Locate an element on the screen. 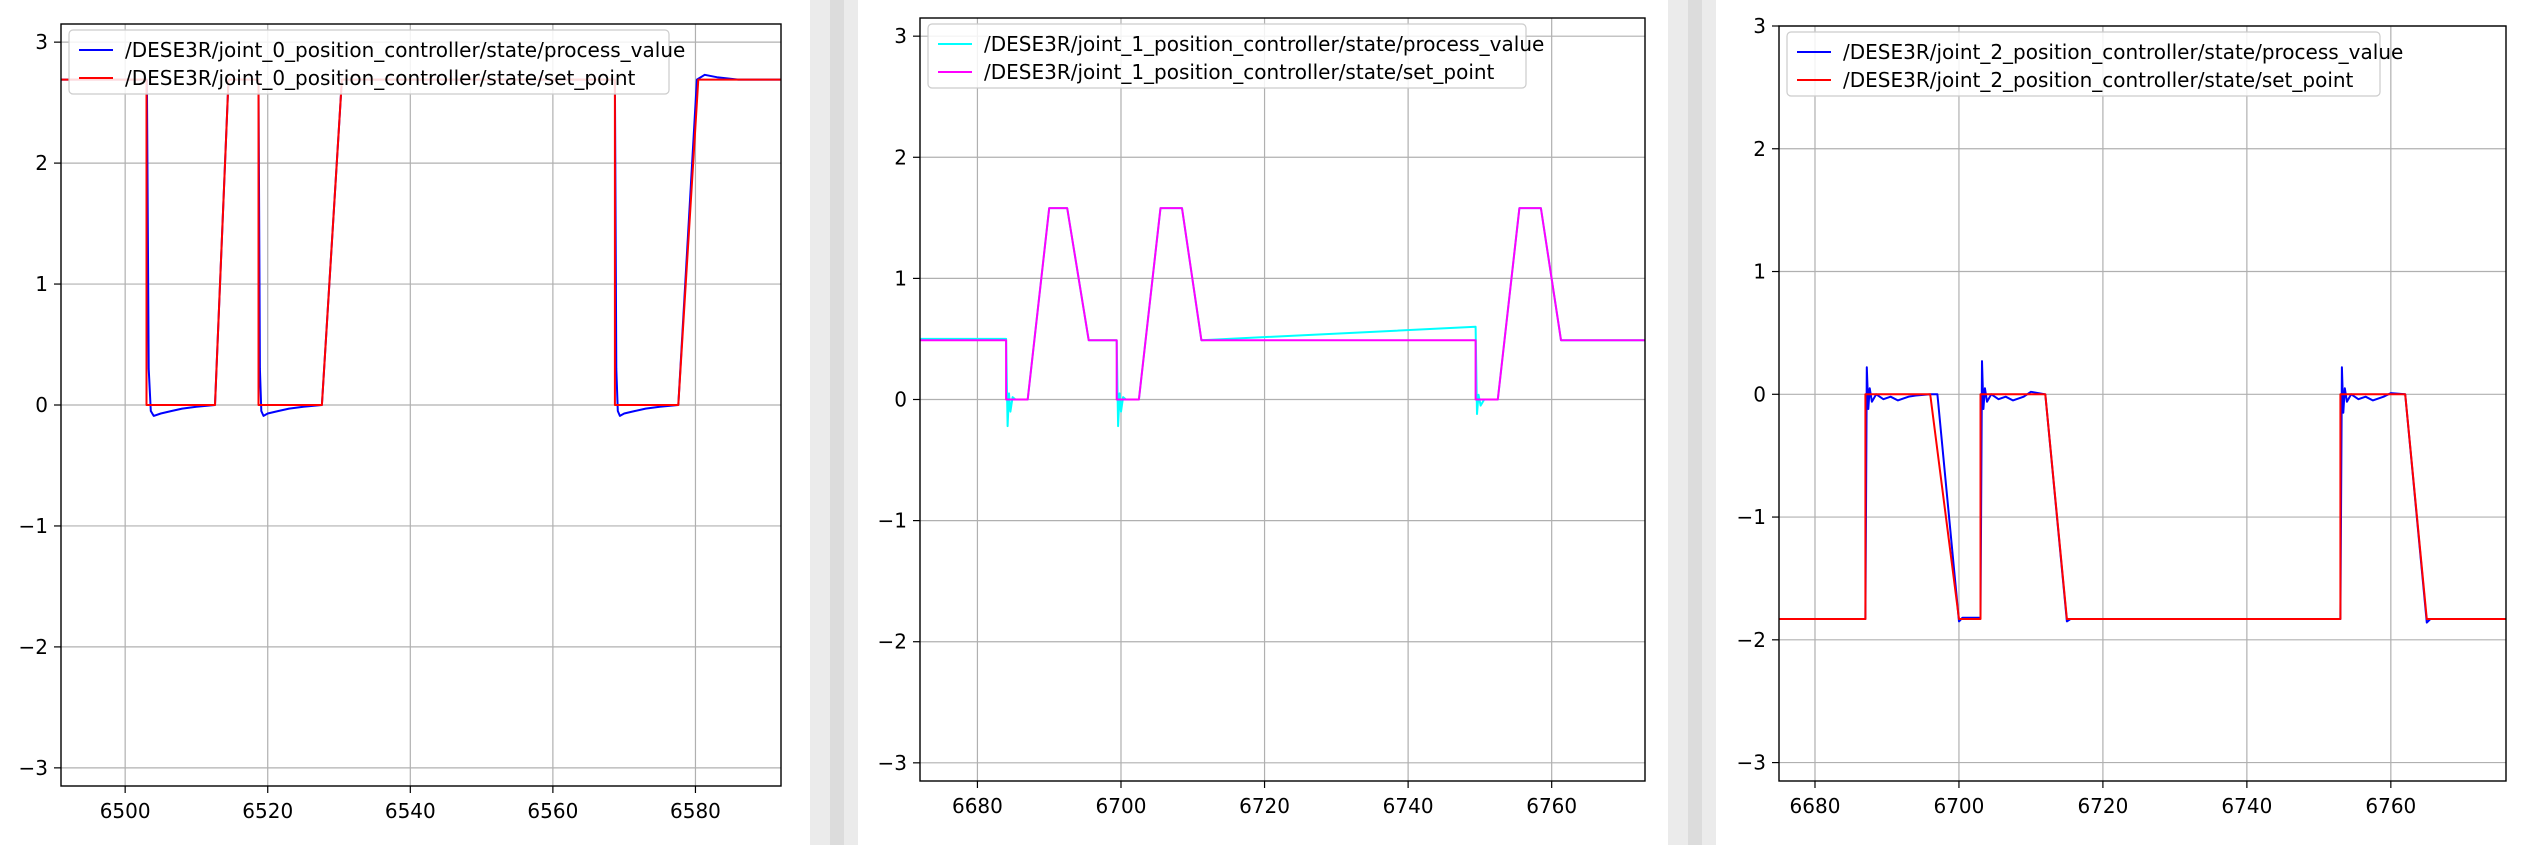 The height and width of the screenshot is (845, 2527). x-tick-label: 6520 is located at coordinates (267, 811).